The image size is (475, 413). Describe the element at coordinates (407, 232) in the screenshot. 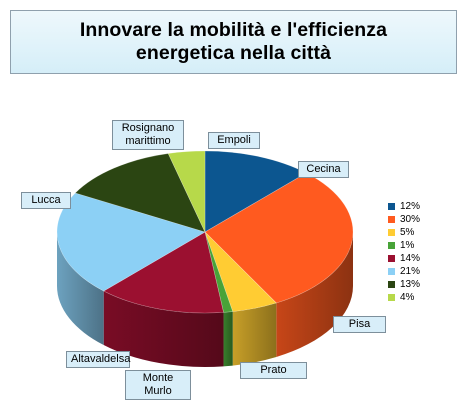

I see `legend-label: 5%` at that location.